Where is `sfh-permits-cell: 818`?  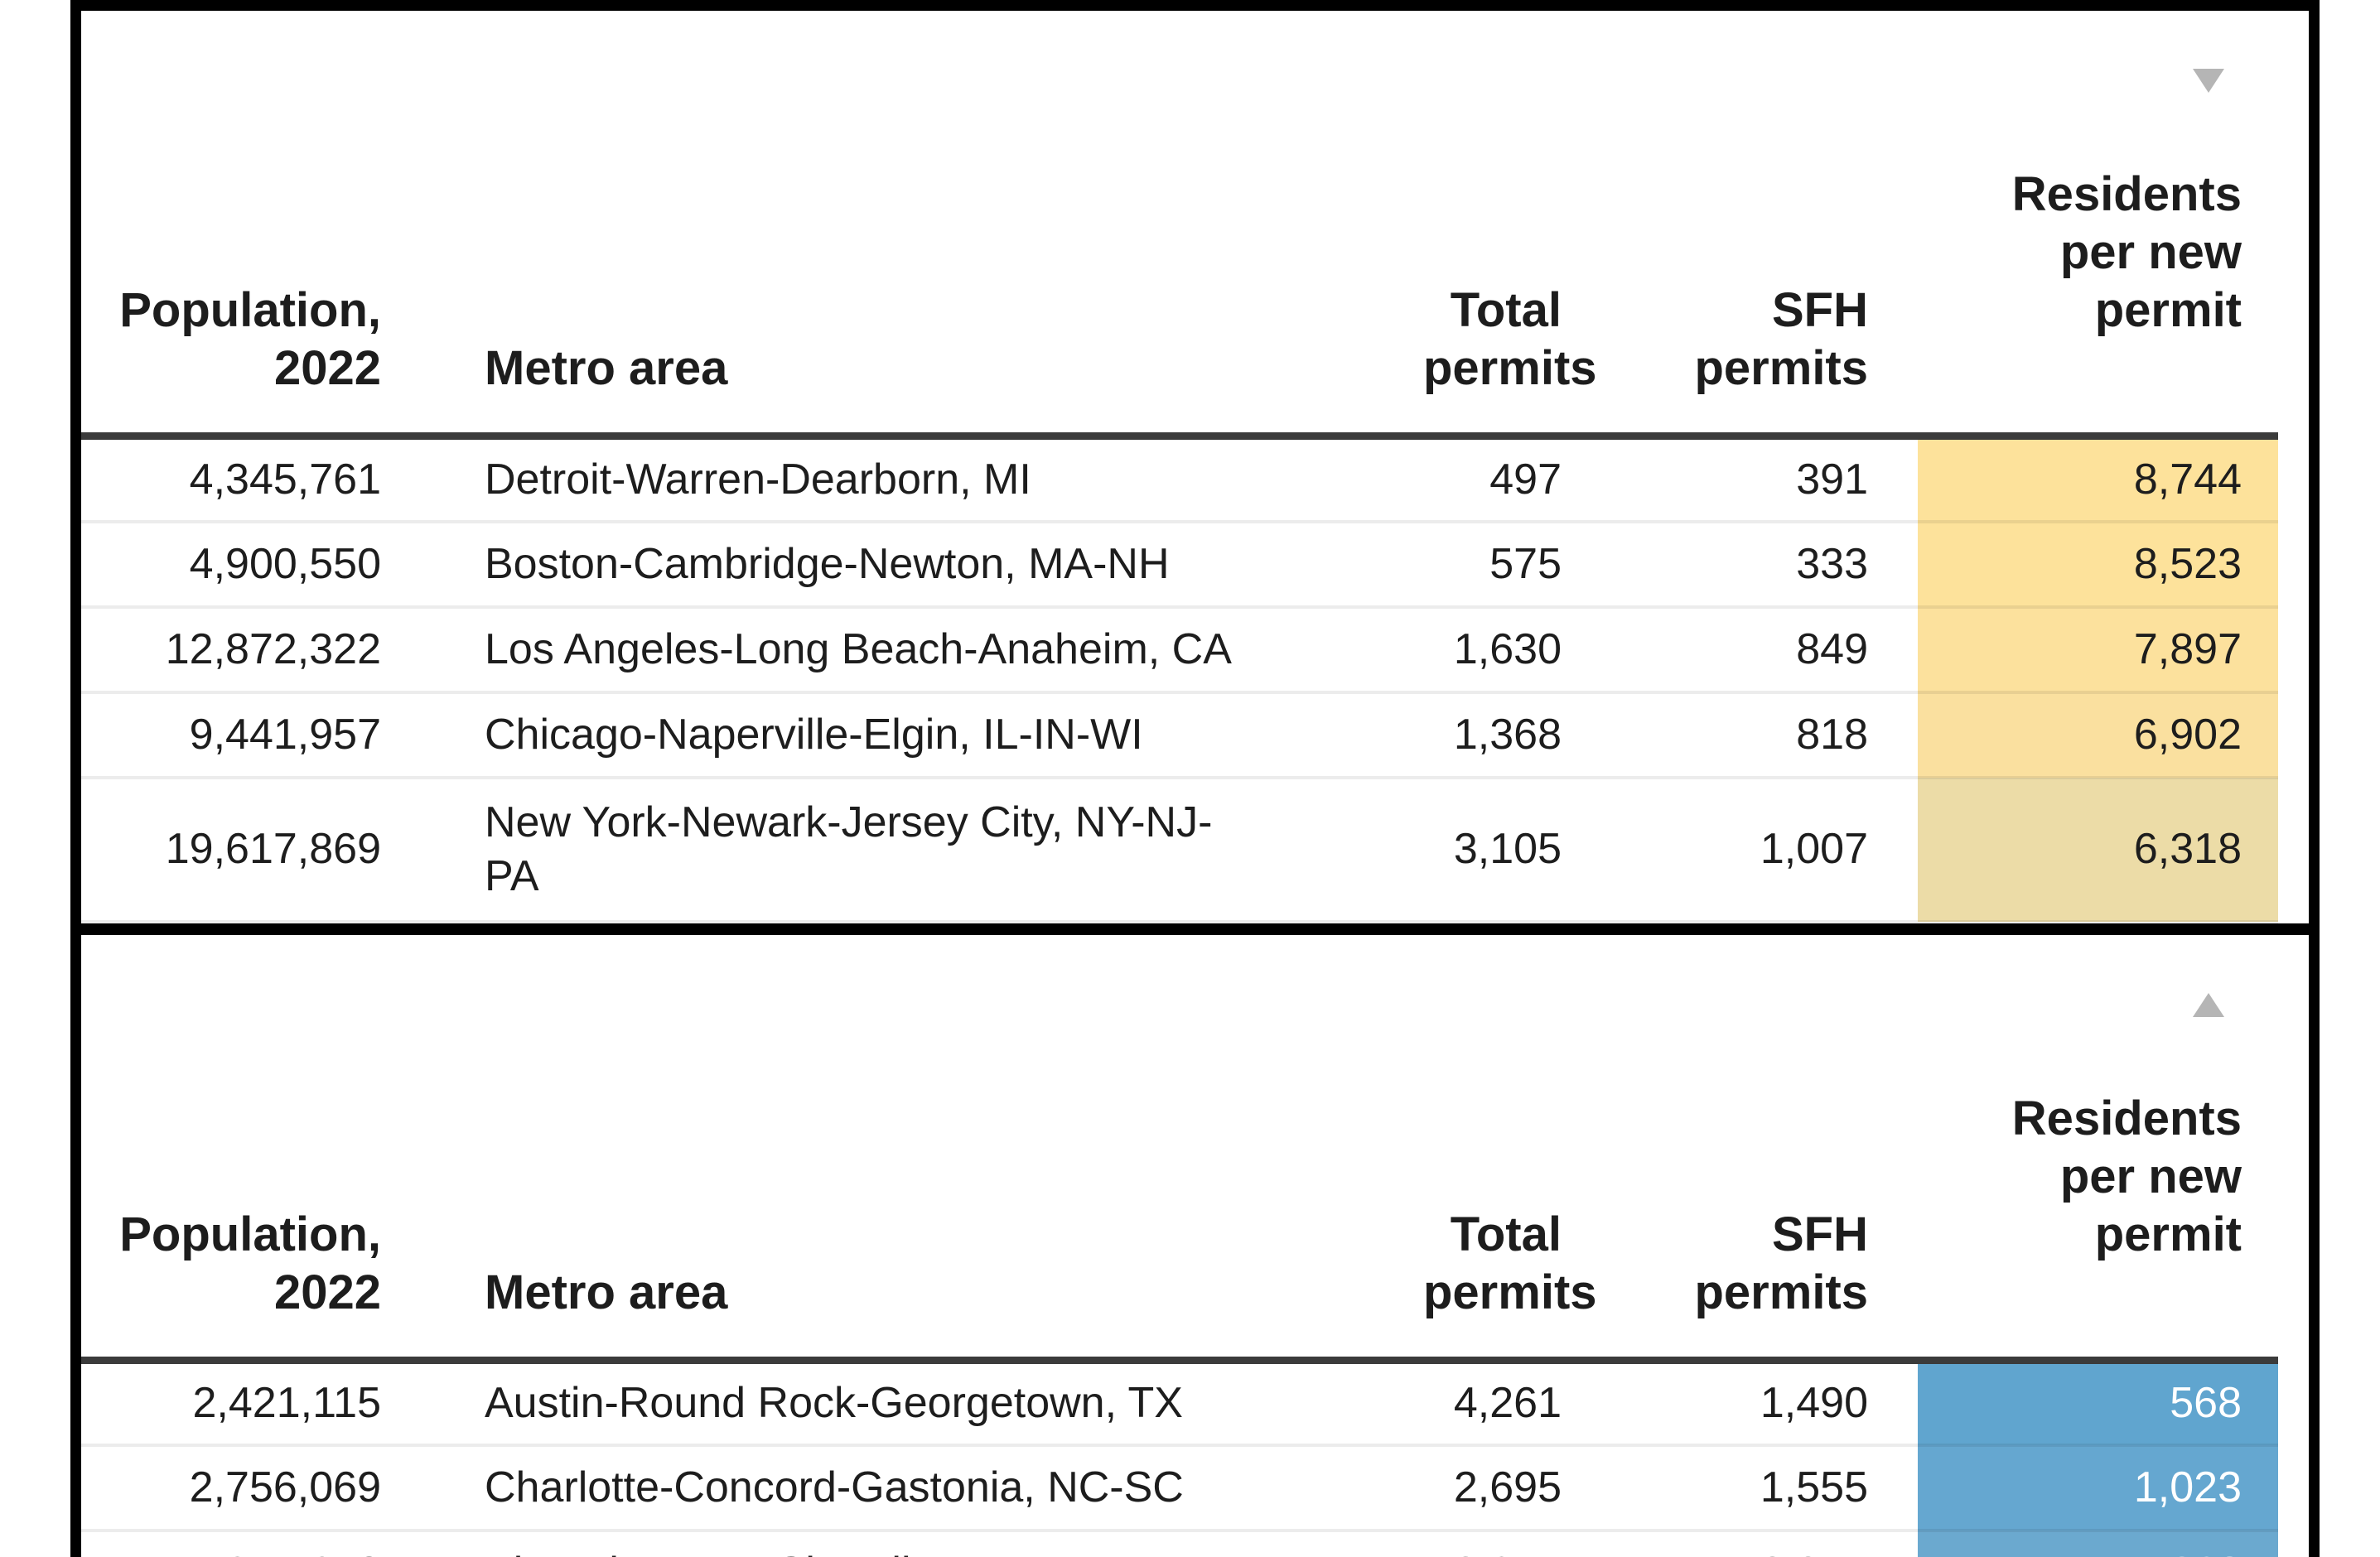
sfh-permits-cell: 818 is located at coordinates (1758, 735).